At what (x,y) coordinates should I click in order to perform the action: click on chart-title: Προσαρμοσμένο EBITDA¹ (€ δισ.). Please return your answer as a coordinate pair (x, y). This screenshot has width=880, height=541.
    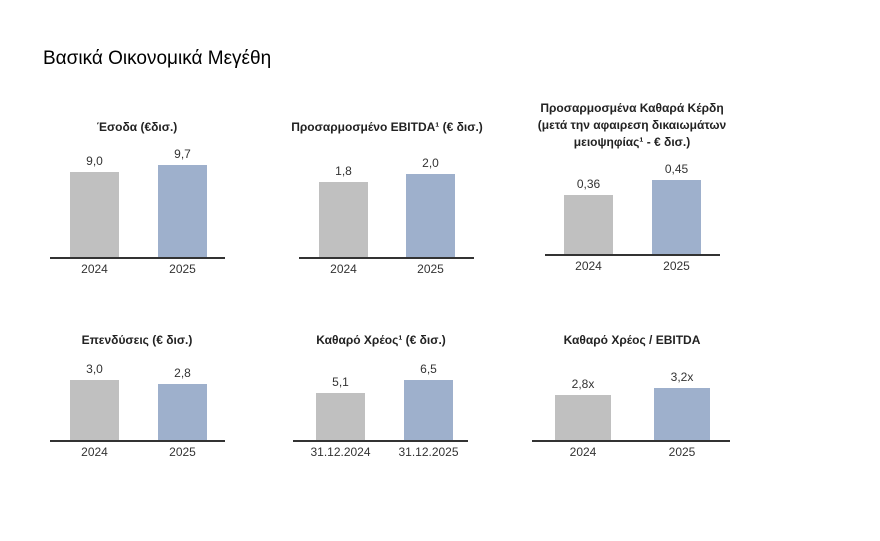
    Looking at the image, I should click on (387, 127).